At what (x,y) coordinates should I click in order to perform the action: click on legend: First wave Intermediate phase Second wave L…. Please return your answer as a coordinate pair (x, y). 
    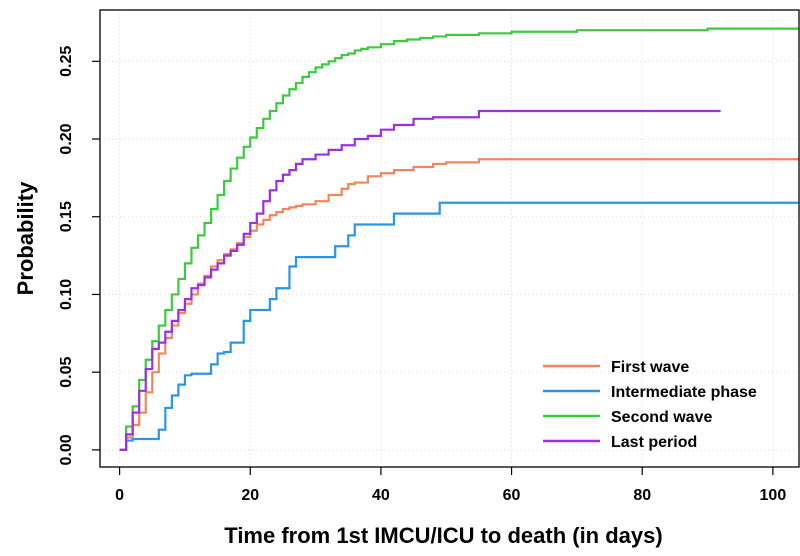
    Looking at the image, I should click on (650, 405).